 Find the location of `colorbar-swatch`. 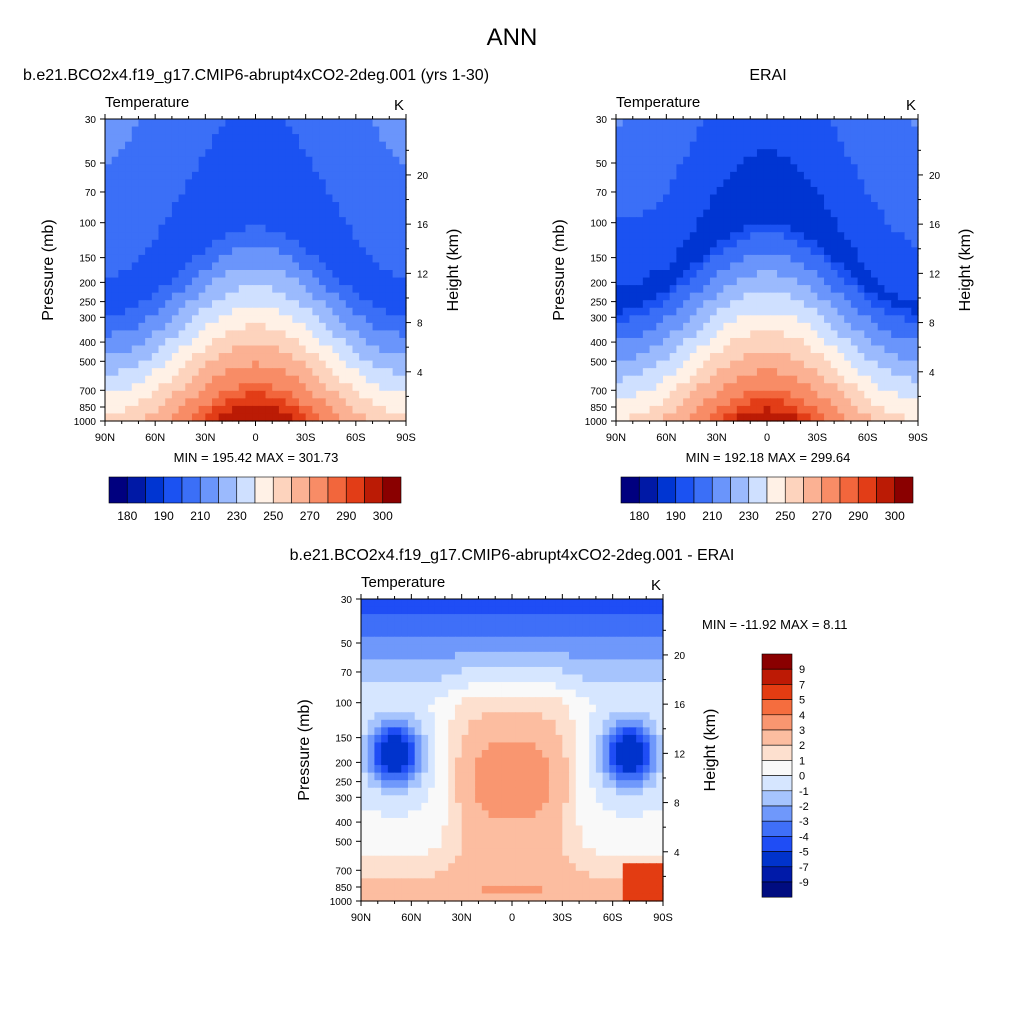

colorbar-swatch is located at coordinates (392, 490).